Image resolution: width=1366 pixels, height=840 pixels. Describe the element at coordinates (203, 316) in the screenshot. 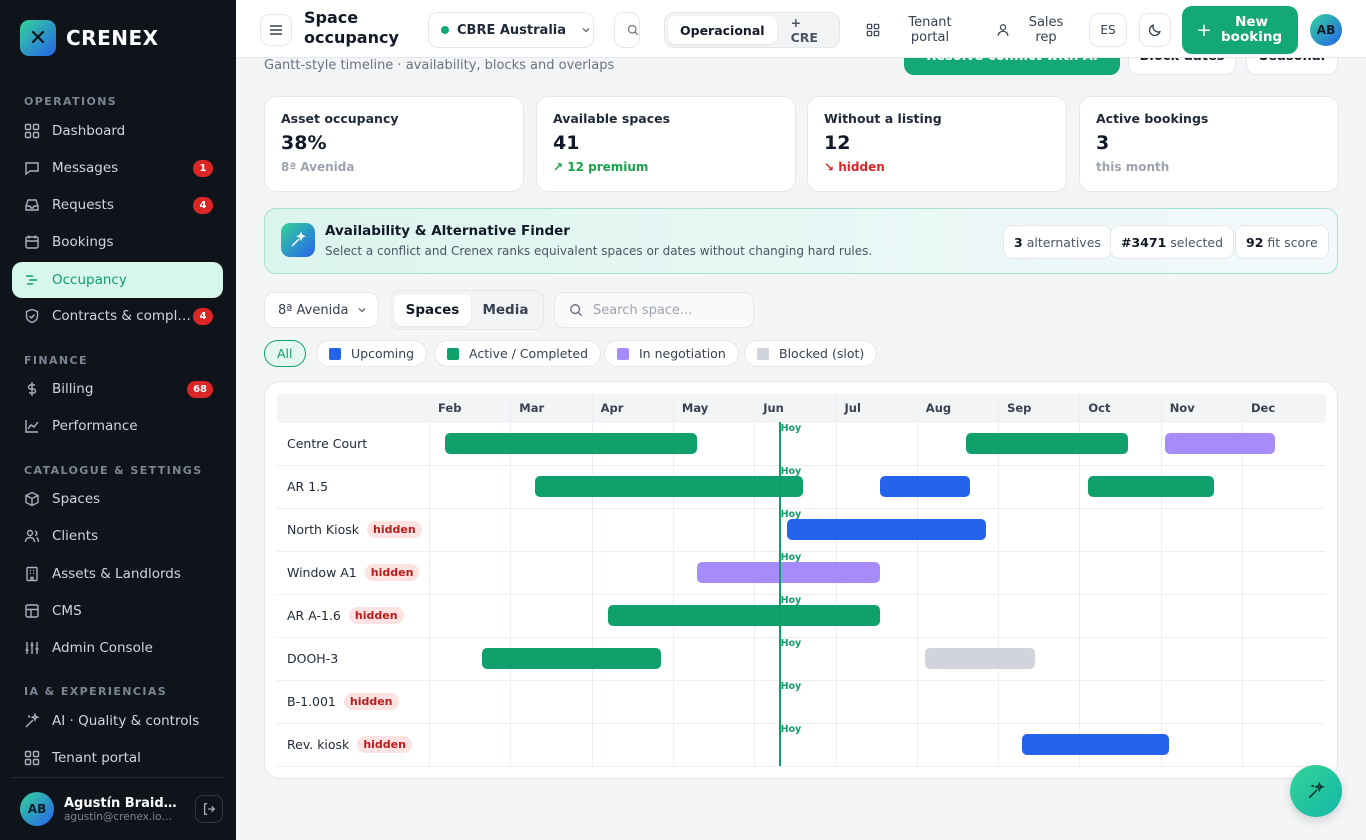

I see `contracts-badge: 4` at that location.